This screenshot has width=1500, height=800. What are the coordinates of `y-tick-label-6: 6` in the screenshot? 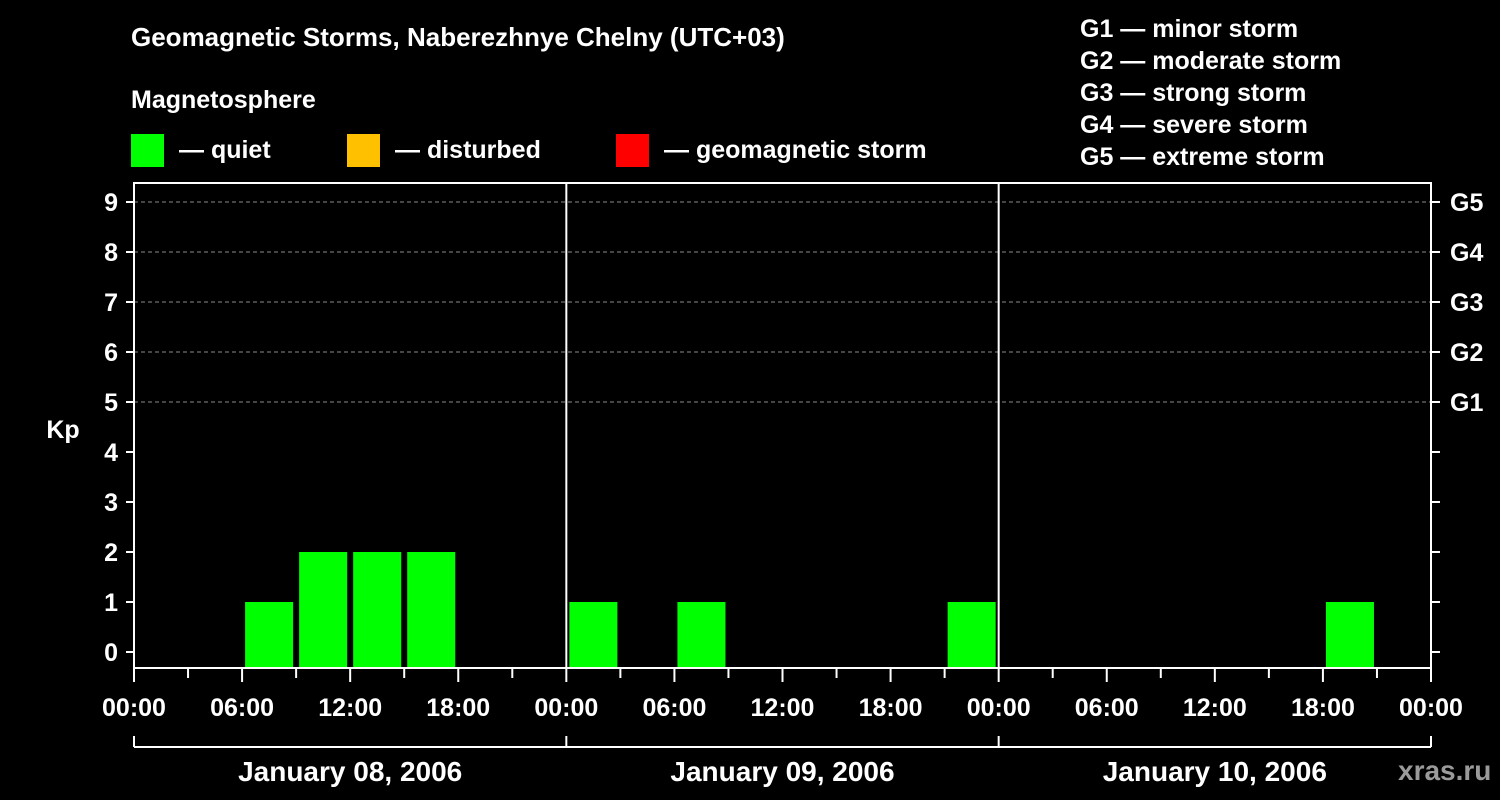 It's located at (111, 353).